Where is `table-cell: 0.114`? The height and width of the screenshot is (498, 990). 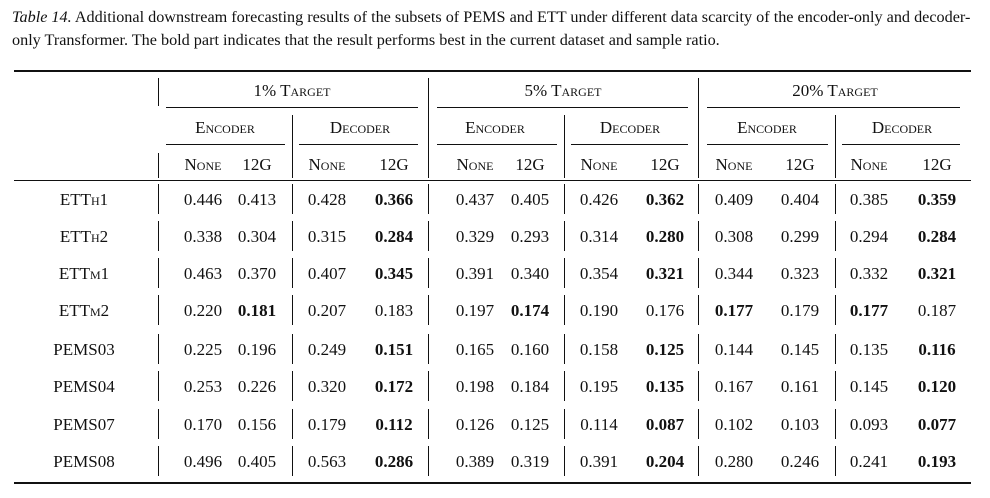
table-cell: 0.114 is located at coordinates (599, 424).